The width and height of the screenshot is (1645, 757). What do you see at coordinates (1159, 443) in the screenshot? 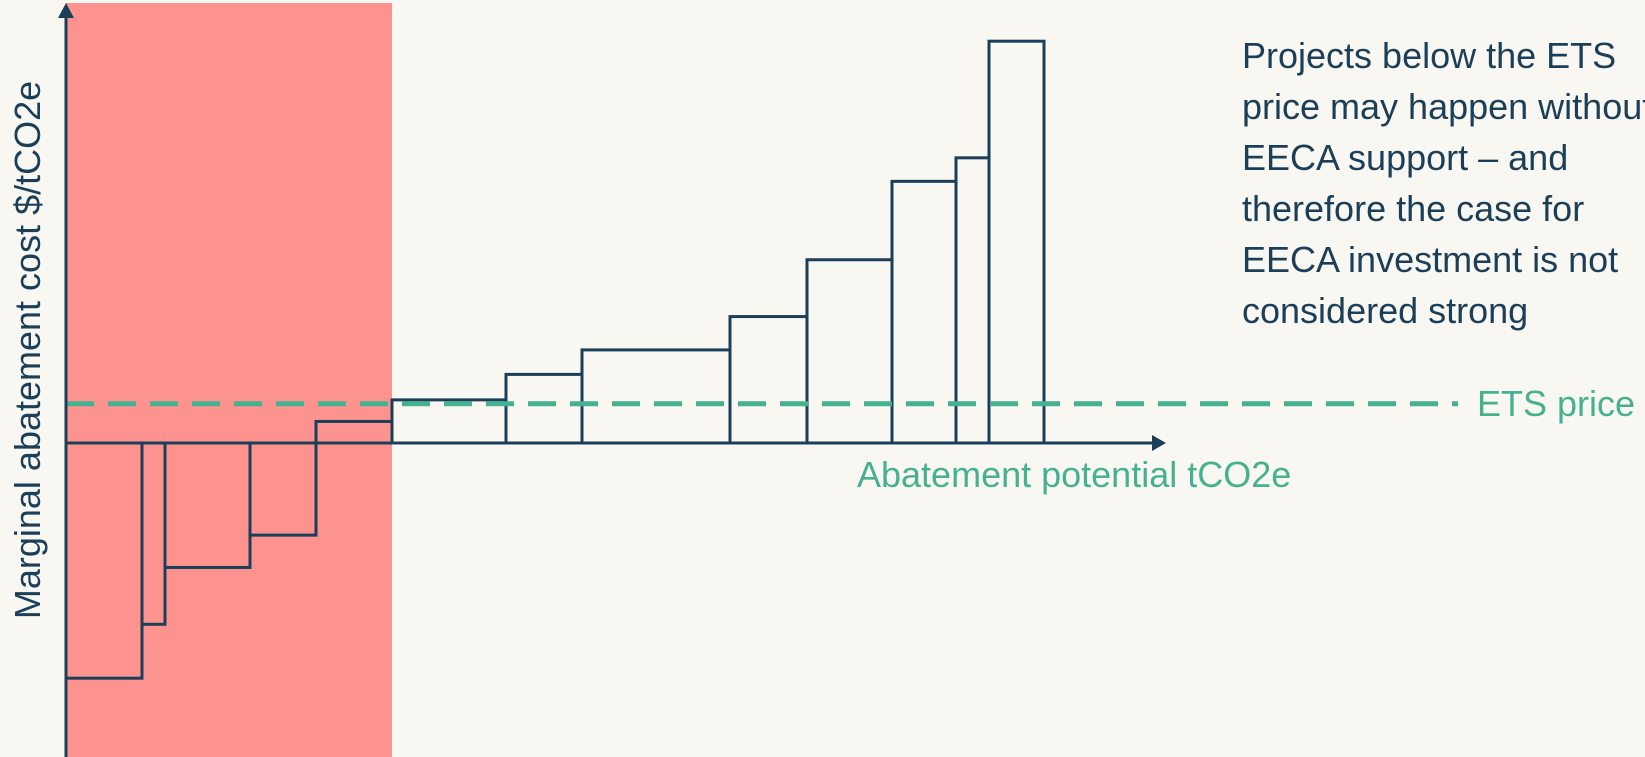
I see `x-axis-arrowhead` at bounding box center [1159, 443].